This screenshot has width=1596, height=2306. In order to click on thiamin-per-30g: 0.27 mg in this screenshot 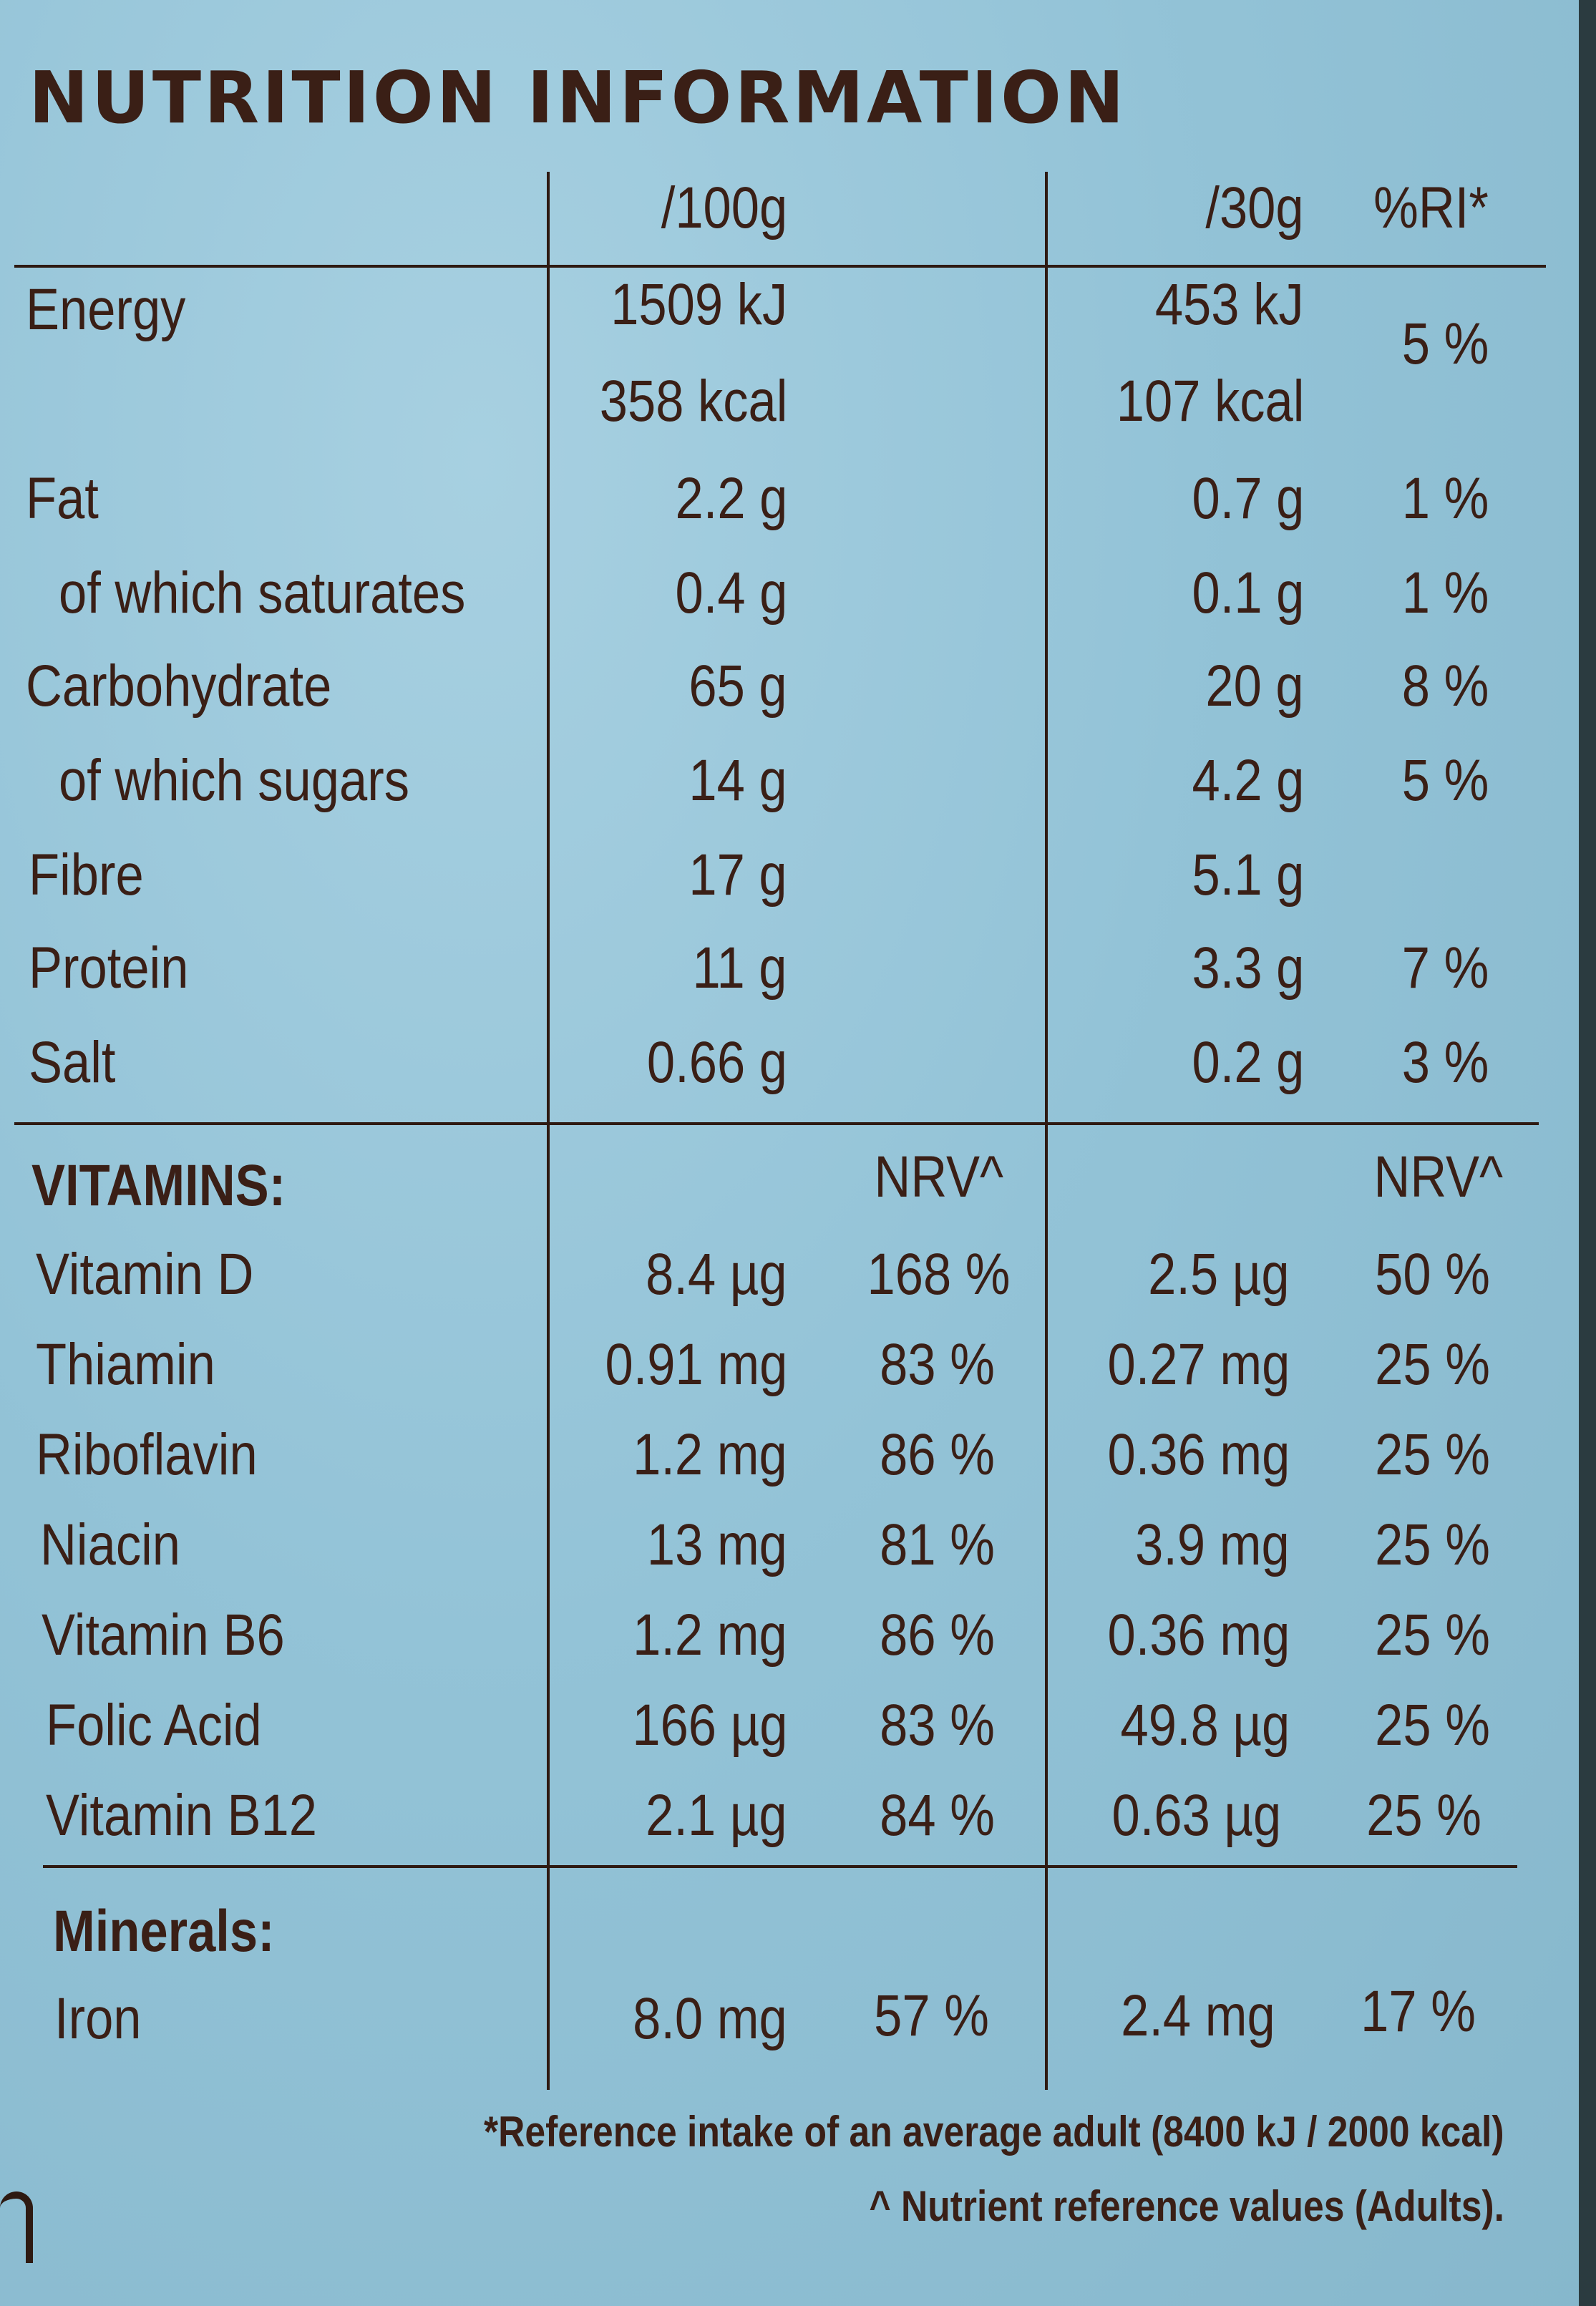, I will do `click(1198, 1364)`.